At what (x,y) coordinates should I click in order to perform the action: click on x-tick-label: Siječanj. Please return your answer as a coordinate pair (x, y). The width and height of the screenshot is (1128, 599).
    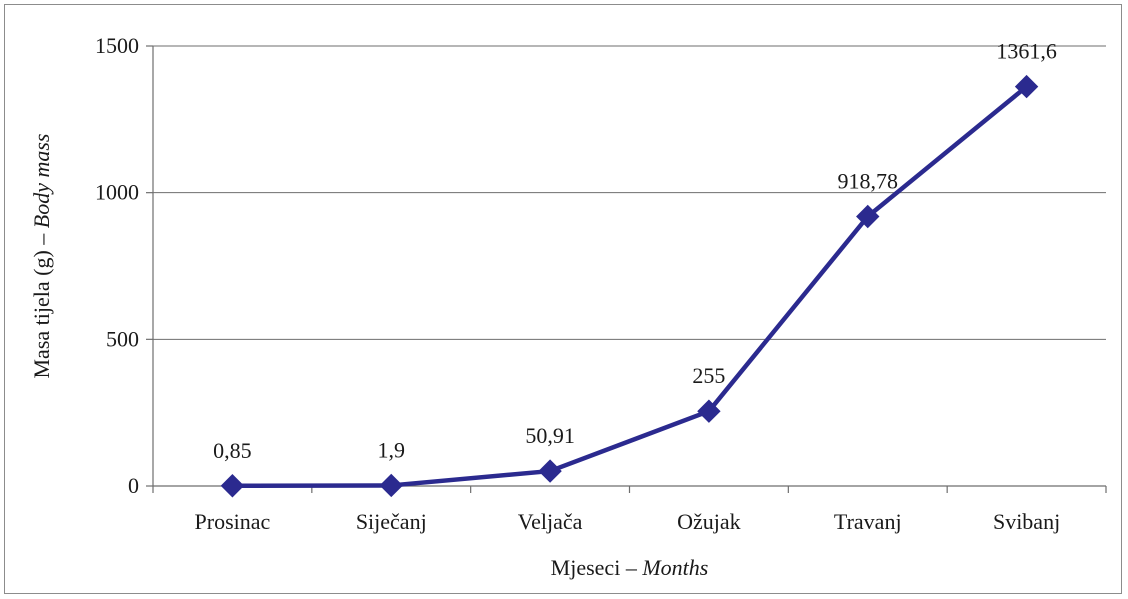
    Looking at the image, I should click on (391, 521).